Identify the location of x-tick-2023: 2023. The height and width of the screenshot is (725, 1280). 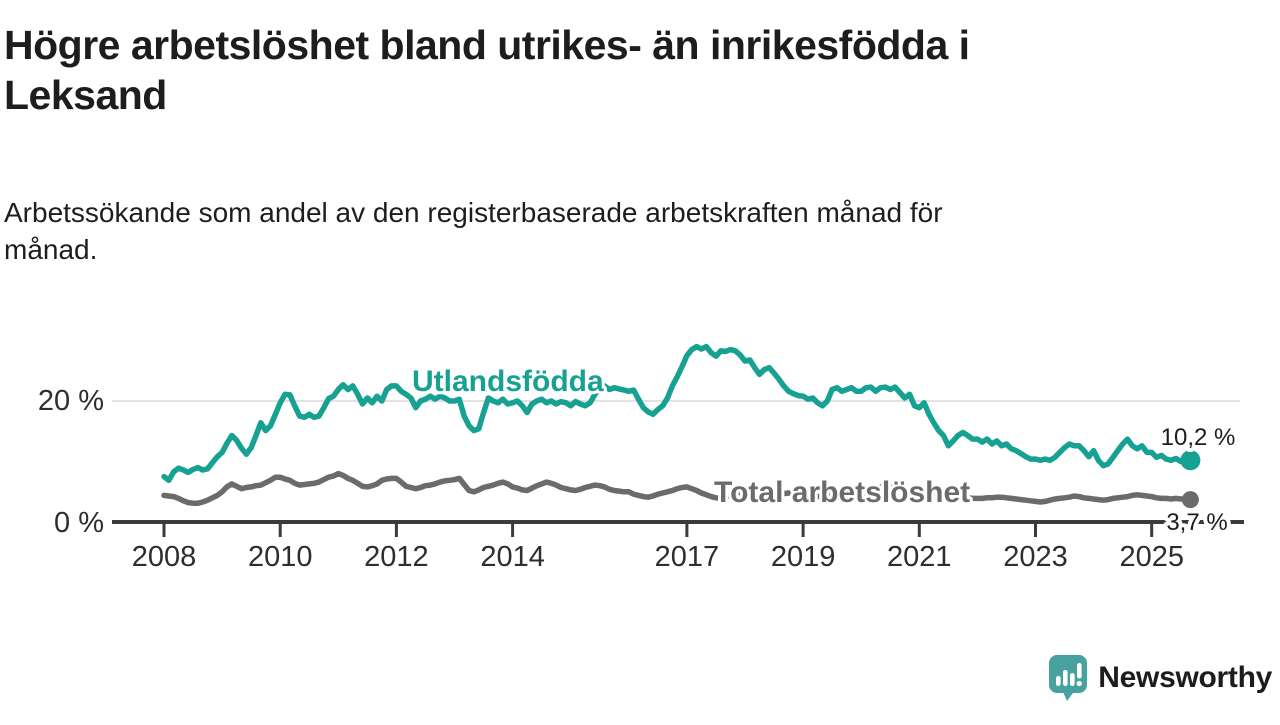
(1035, 548).